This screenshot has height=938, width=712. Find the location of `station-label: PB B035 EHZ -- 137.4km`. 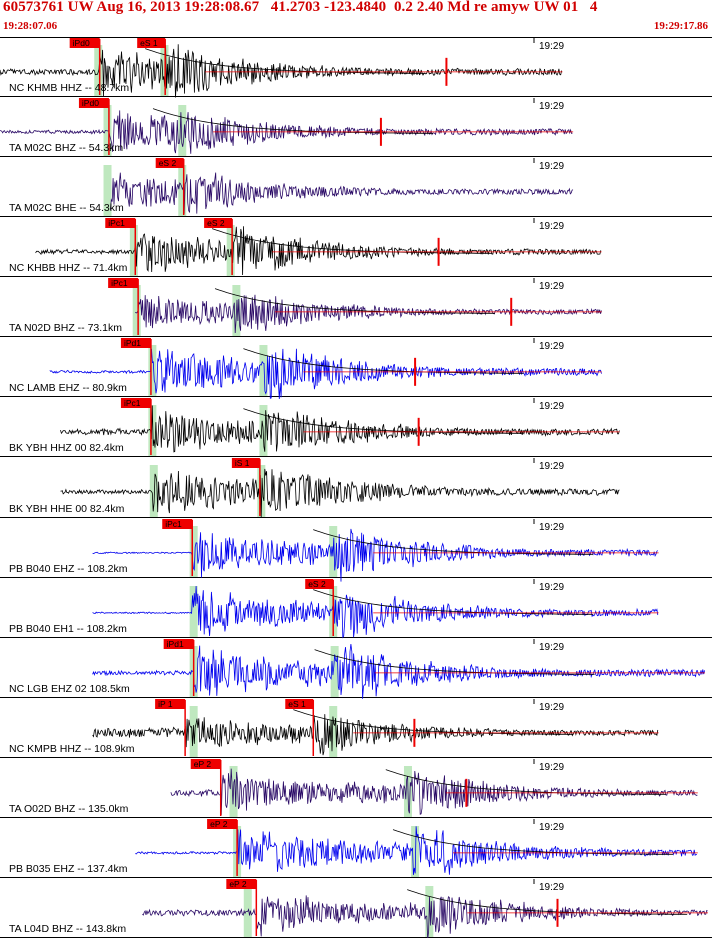

station-label: PB B035 EHZ -- 137.4km is located at coordinates (68, 869).